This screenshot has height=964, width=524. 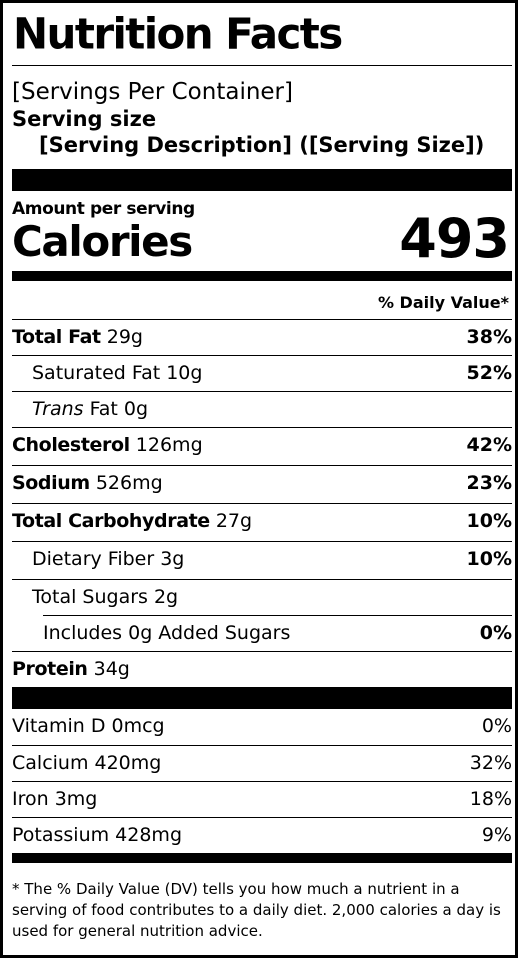 What do you see at coordinates (262, 337) in the screenshot?
I see `nutrient-row-total-fat: Total Fat 29g 38%` at bounding box center [262, 337].